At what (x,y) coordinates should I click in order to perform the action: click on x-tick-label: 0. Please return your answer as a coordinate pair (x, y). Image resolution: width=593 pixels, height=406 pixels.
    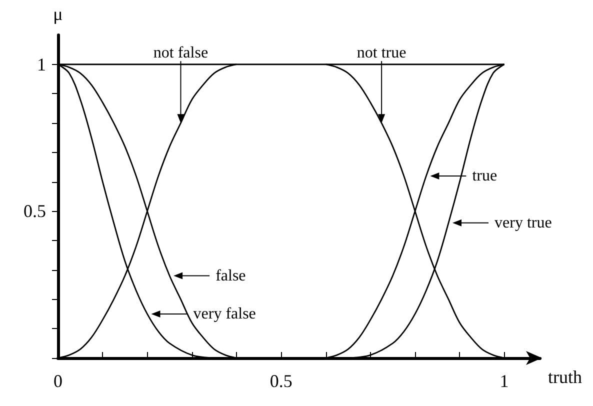
    Looking at the image, I should click on (58, 381).